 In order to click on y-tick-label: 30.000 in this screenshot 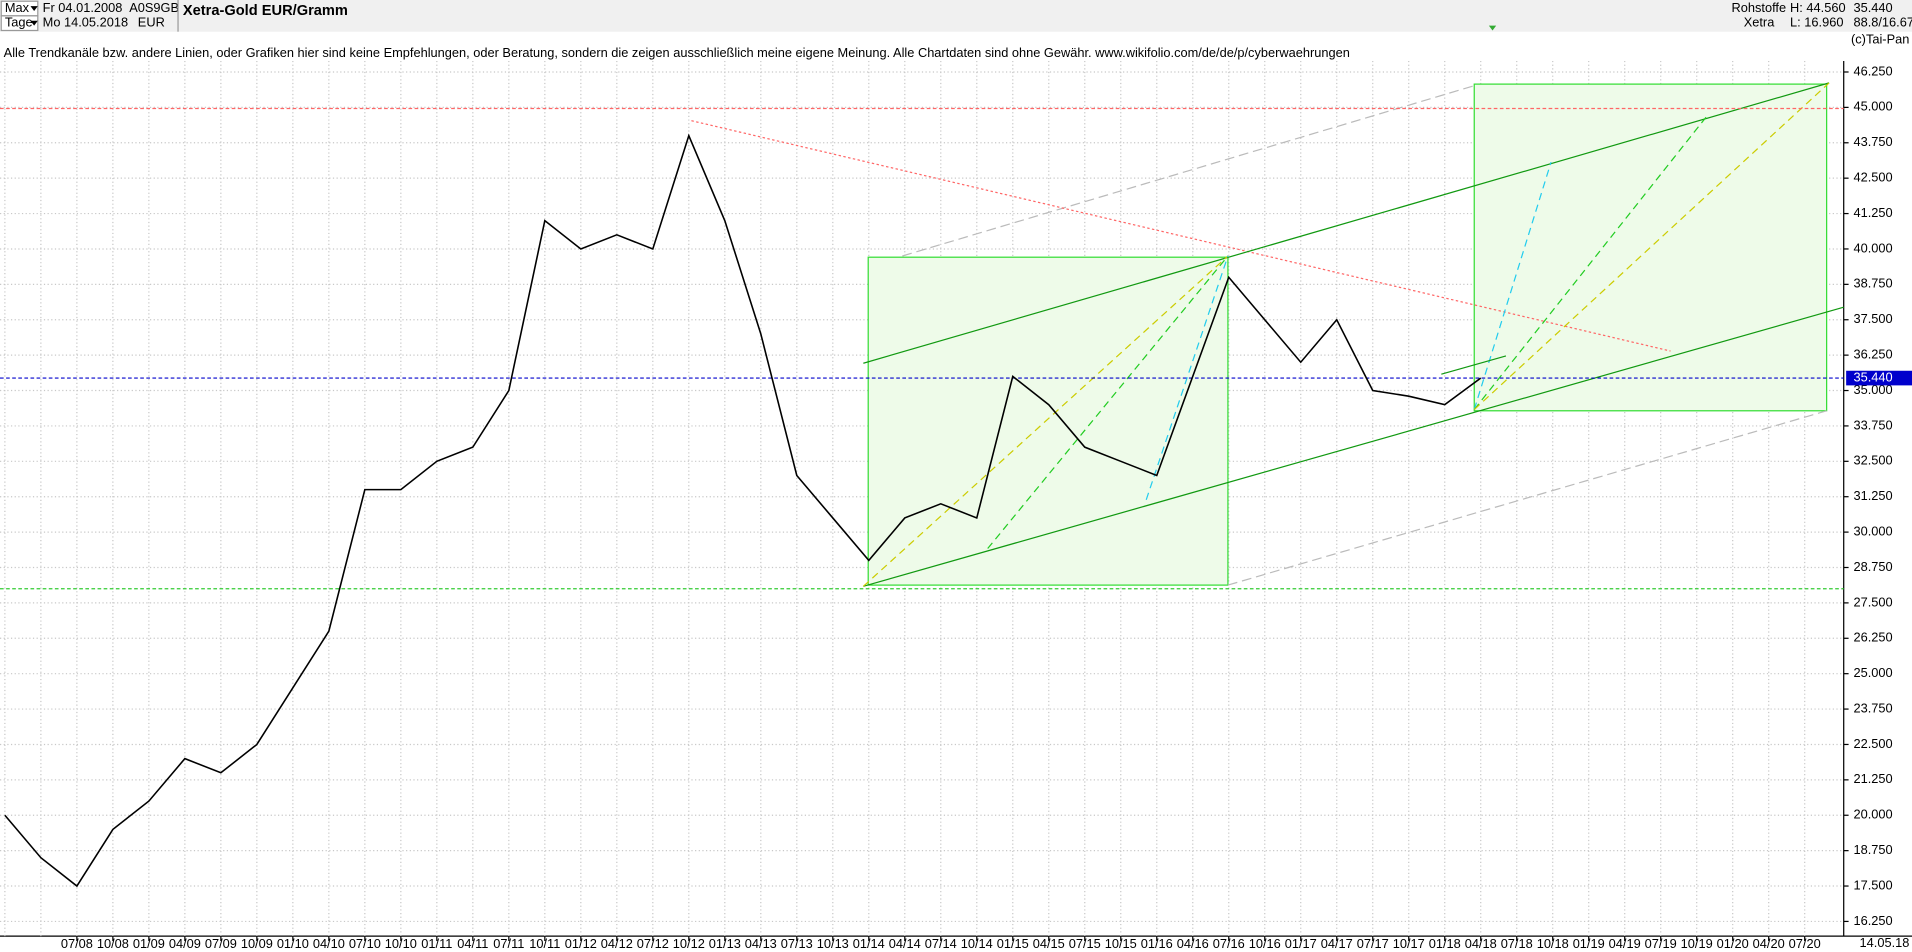, I will do `click(1872, 530)`.